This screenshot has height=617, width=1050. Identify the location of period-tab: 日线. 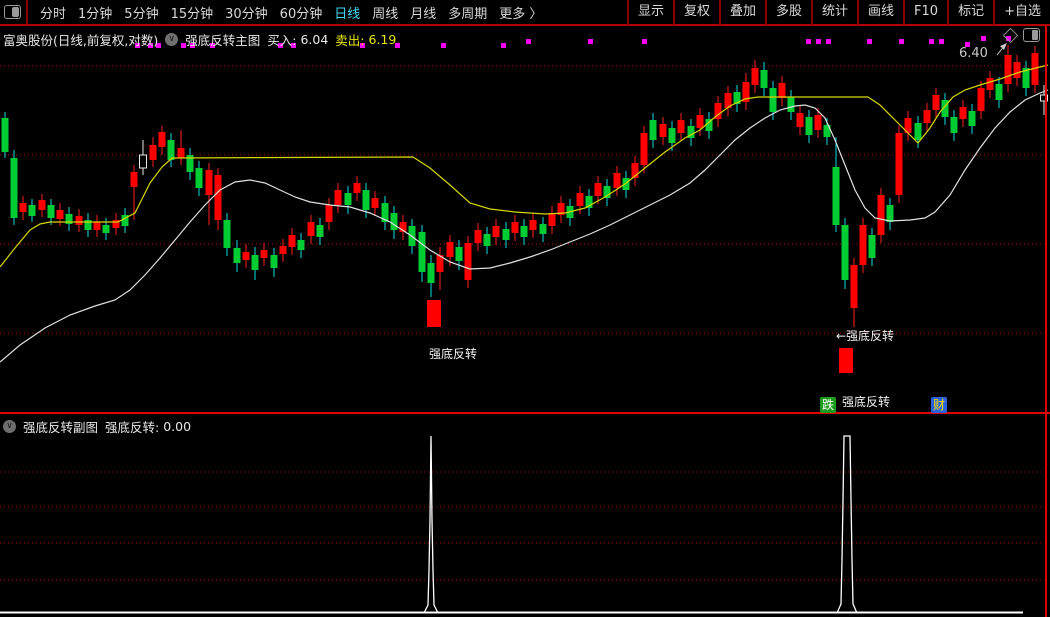
(347, 14).